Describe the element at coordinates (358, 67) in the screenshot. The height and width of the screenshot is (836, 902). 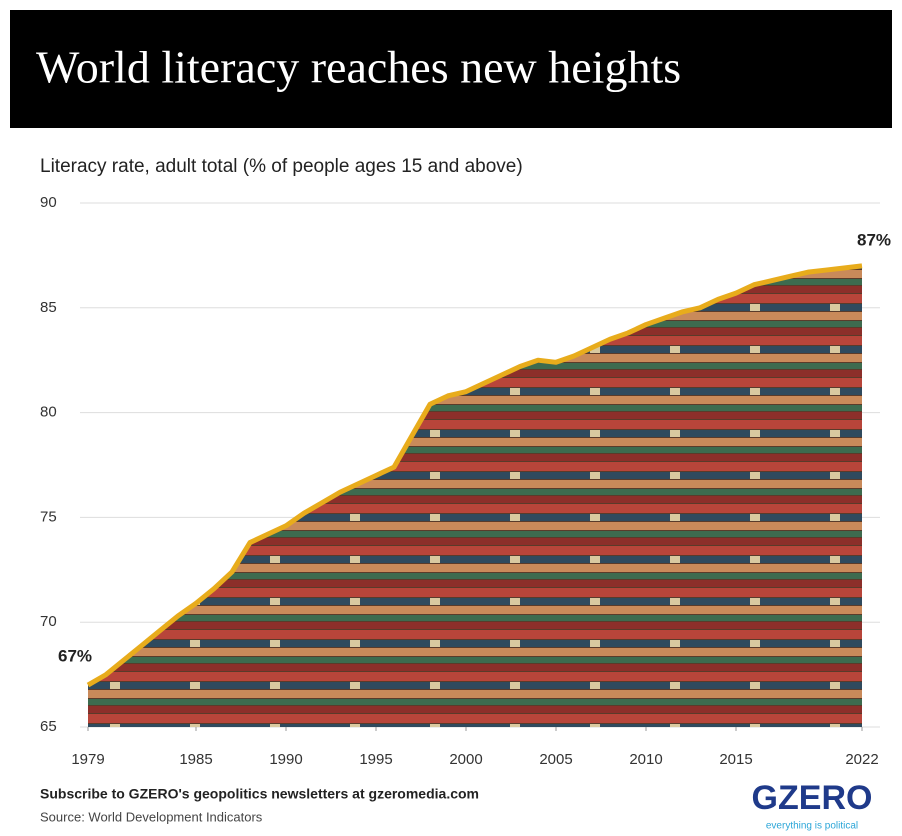
I see `chart-title: World literacy reaches new heights` at that location.